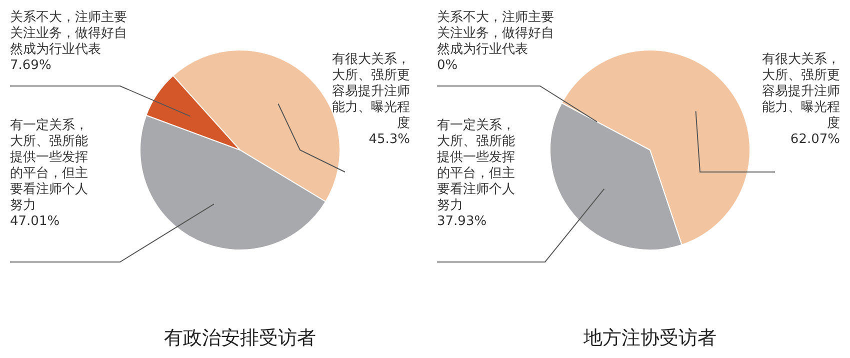 This screenshot has width=850, height=358. What do you see at coordinates (35, 222) in the screenshot?
I see `data-label: 47.01%` at bounding box center [35, 222].